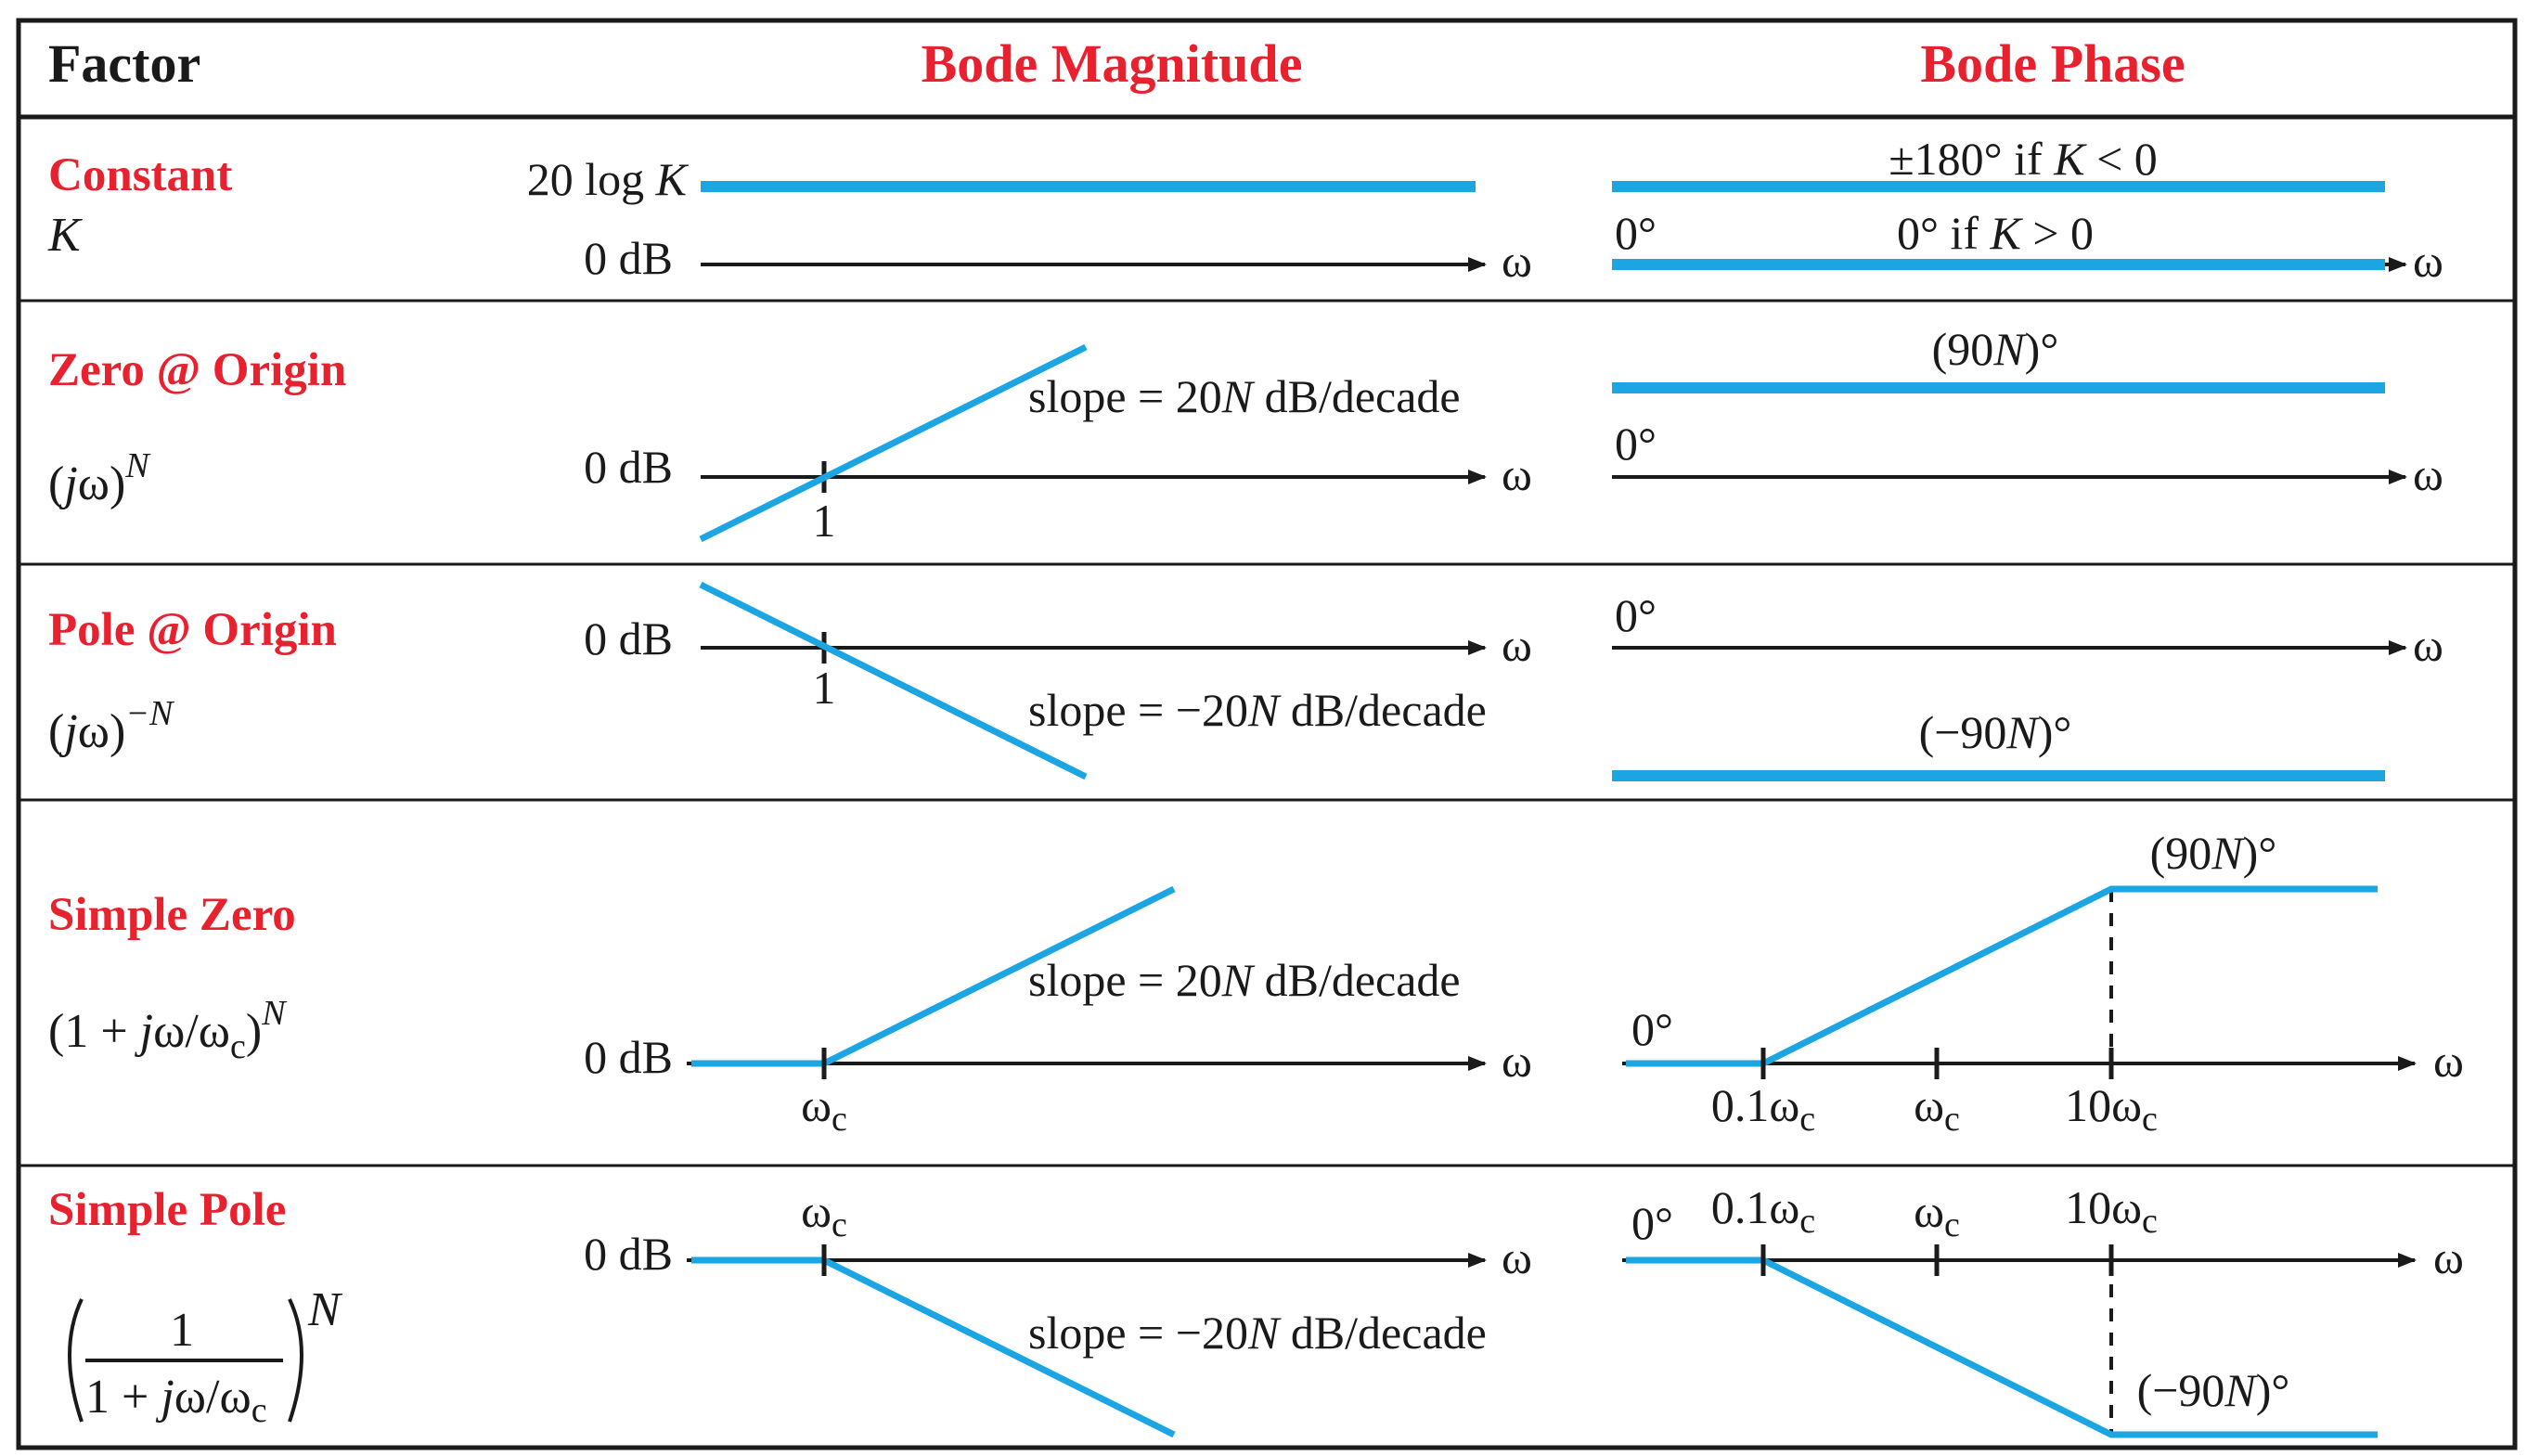 The image size is (2527, 1456). I want to click on factor-expression: (jω)−N, so click(111, 726).